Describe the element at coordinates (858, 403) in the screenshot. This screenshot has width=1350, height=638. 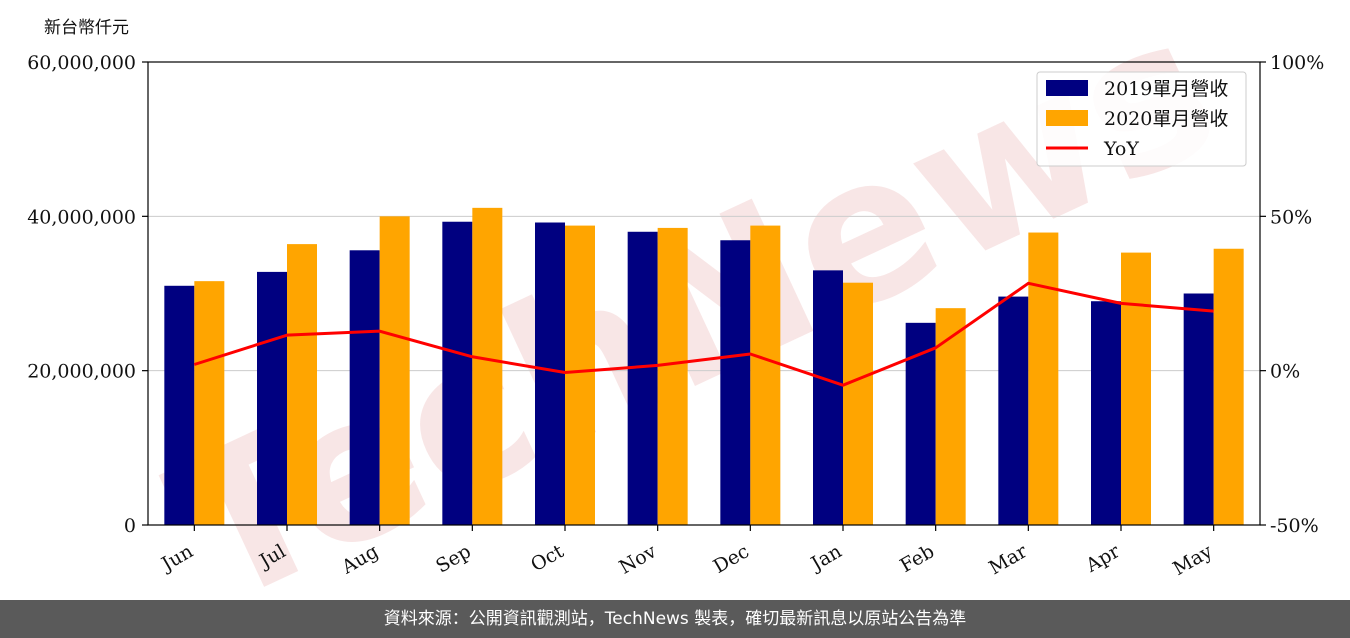
I see `bar-2020-jan` at that location.